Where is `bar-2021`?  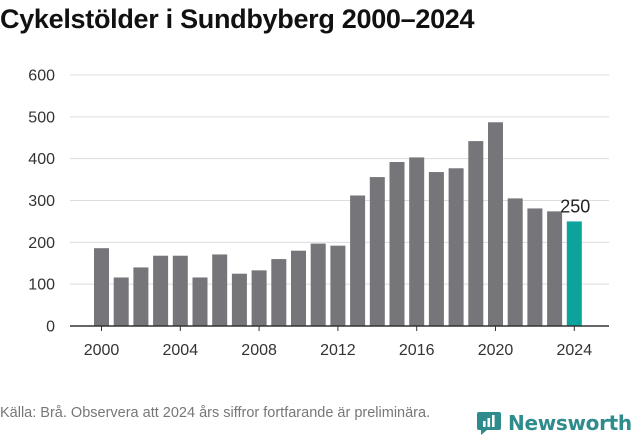
bar-2021 is located at coordinates (515, 262).